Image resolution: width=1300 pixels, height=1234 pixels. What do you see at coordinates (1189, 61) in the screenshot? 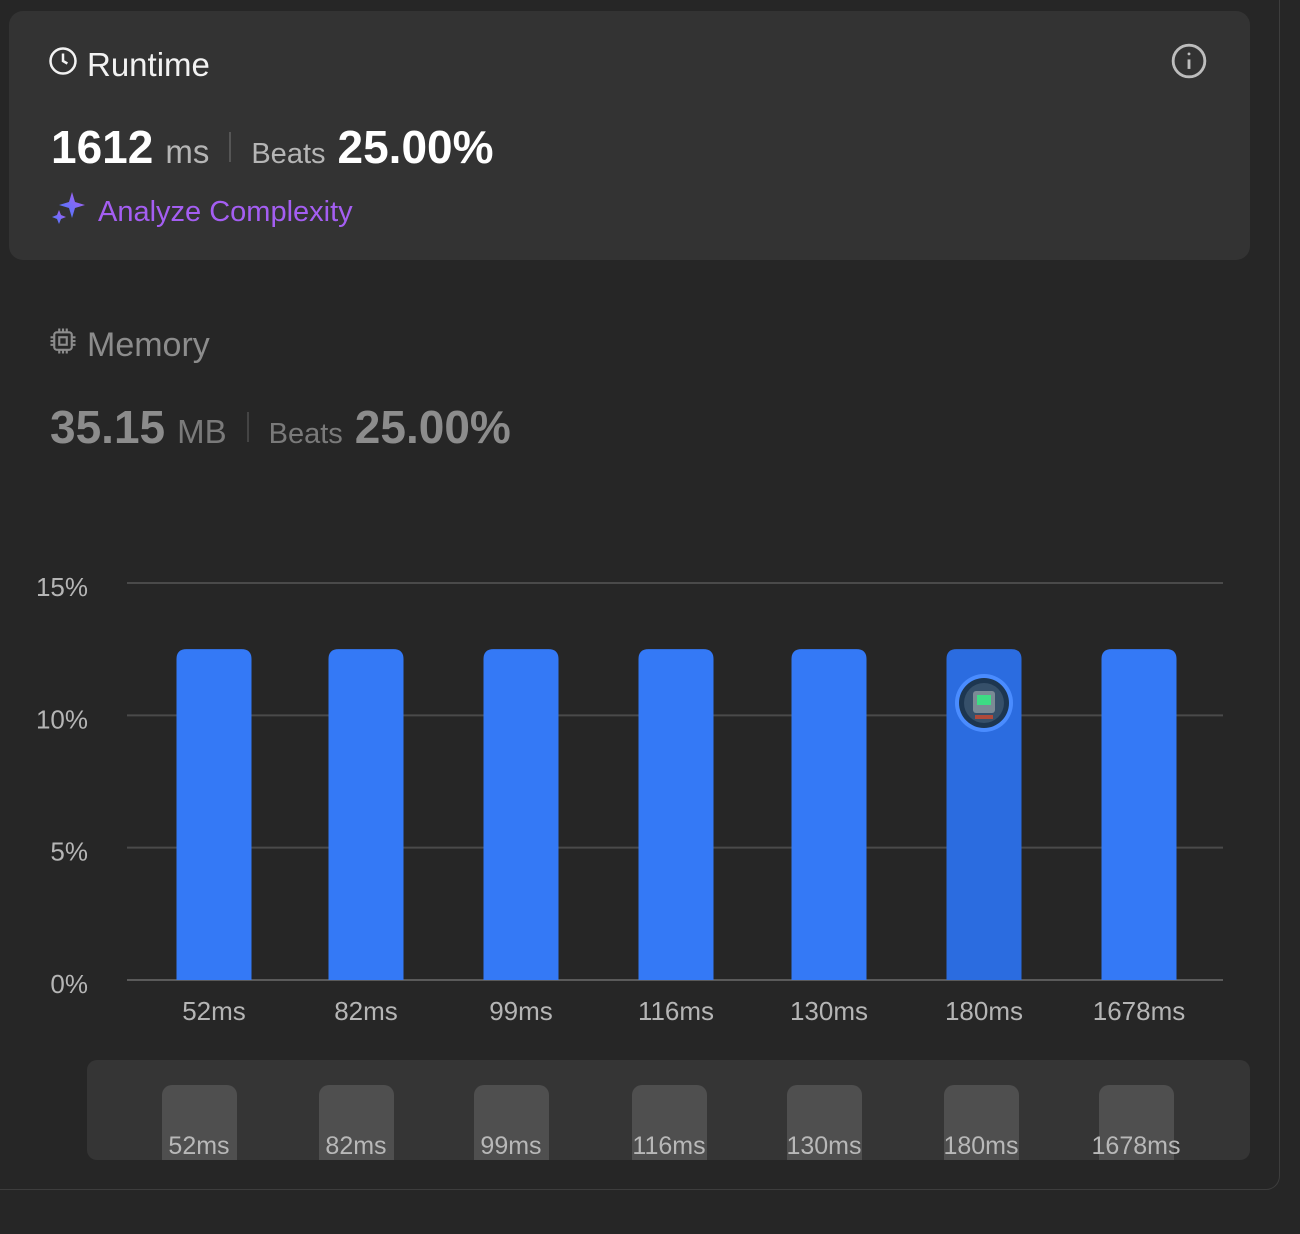
I see `info-icon` at bounding box center [1189, 61].